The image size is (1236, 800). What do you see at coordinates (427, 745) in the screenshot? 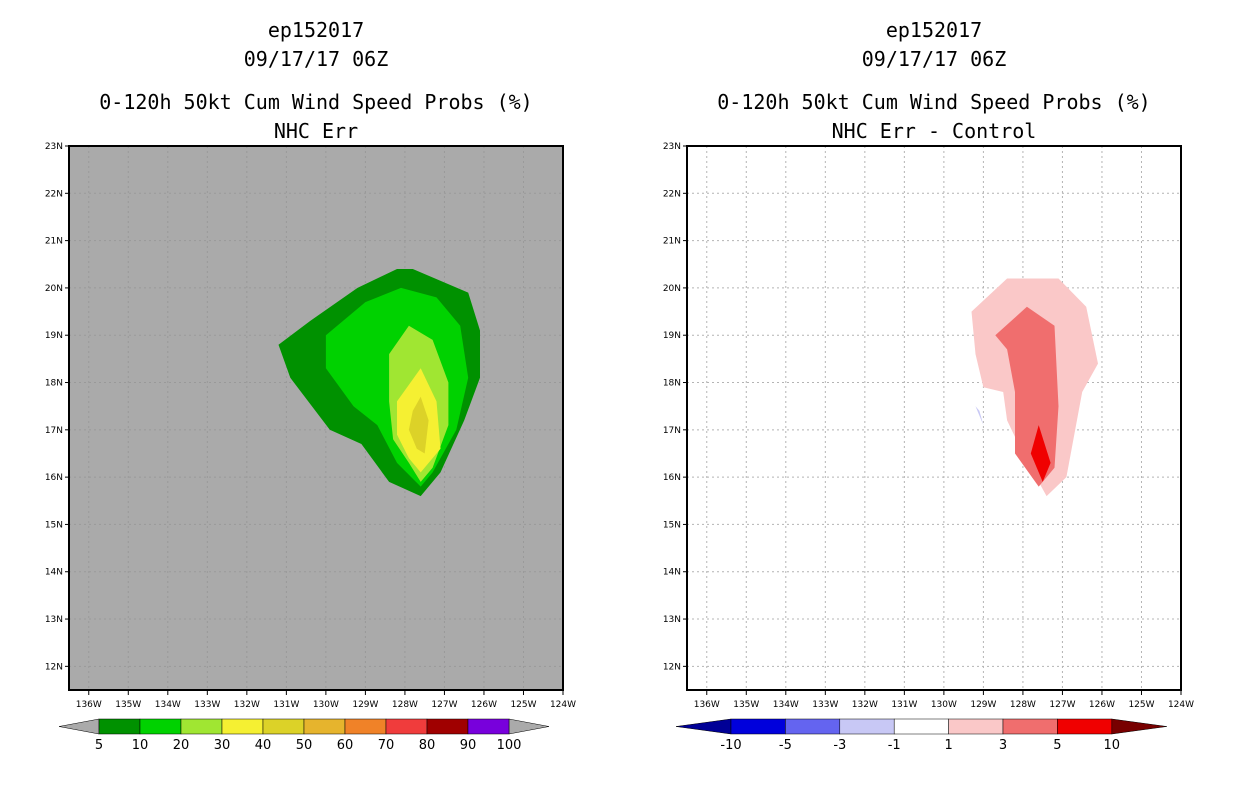
I see `colorbar-label: 80` at bounding box center [427, 745].